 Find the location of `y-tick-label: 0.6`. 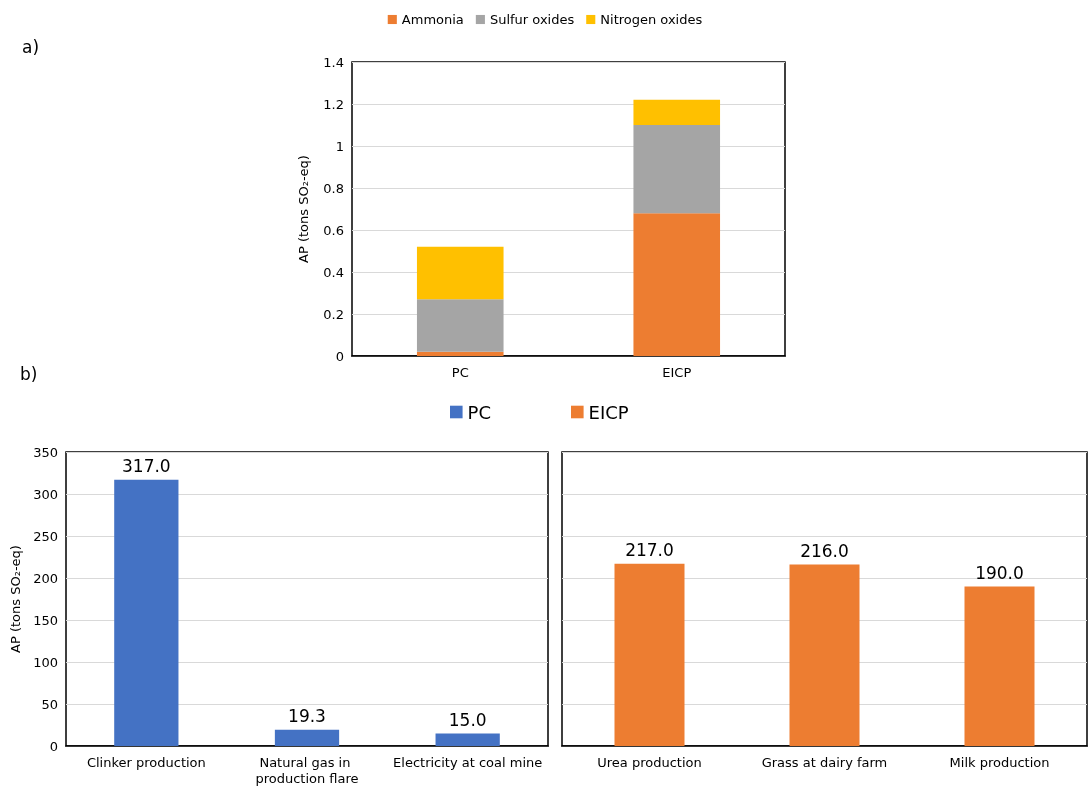

y-tick-label: 0.6 is located at coordinates (333, 230).